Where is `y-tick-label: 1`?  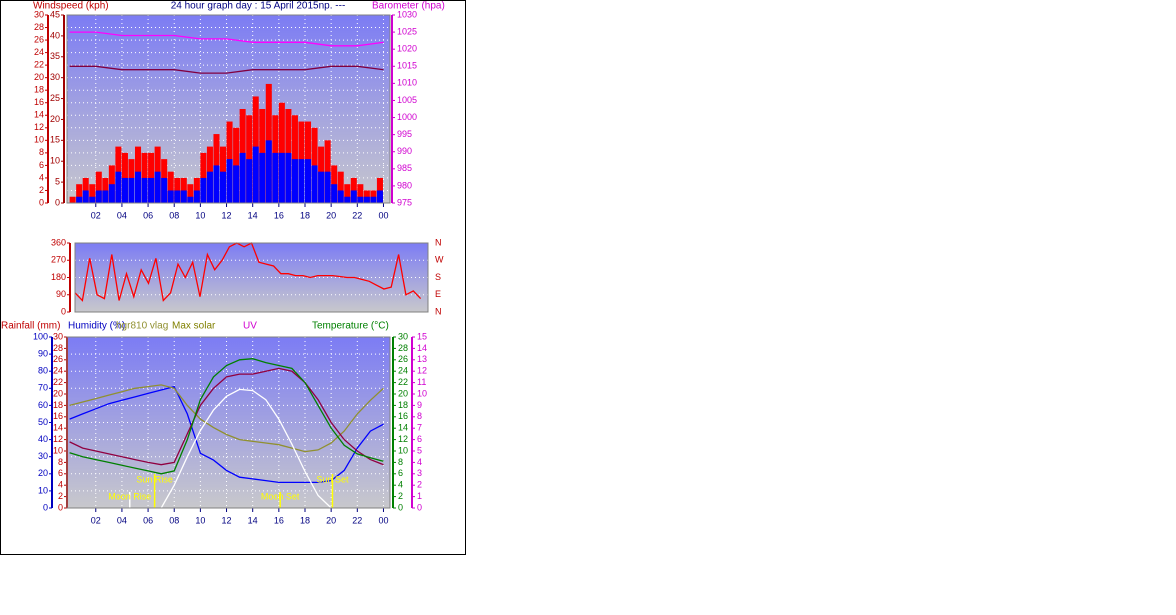 y-tick-label: 1 is located at coordinates (419, 496).